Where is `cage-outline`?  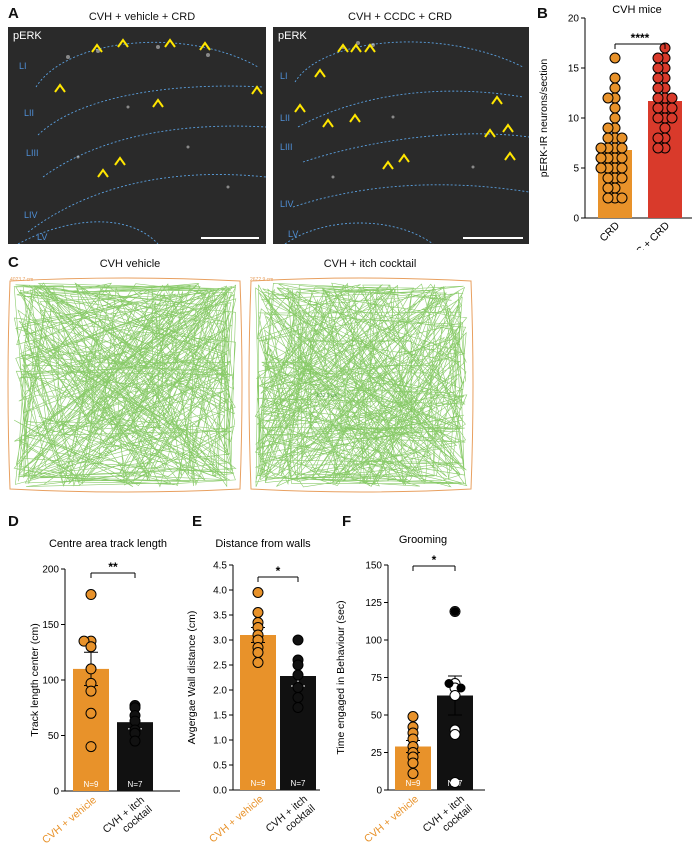 cage-outline is located at coordinates (361, 385).